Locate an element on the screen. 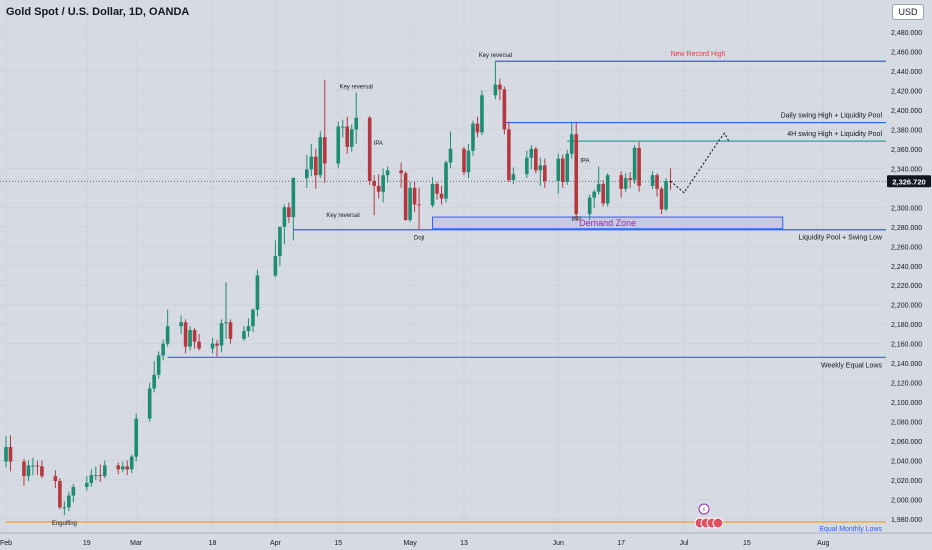 The image size is (932, 550). annotation-label: Key reversal is located at coordinates (356, 87).